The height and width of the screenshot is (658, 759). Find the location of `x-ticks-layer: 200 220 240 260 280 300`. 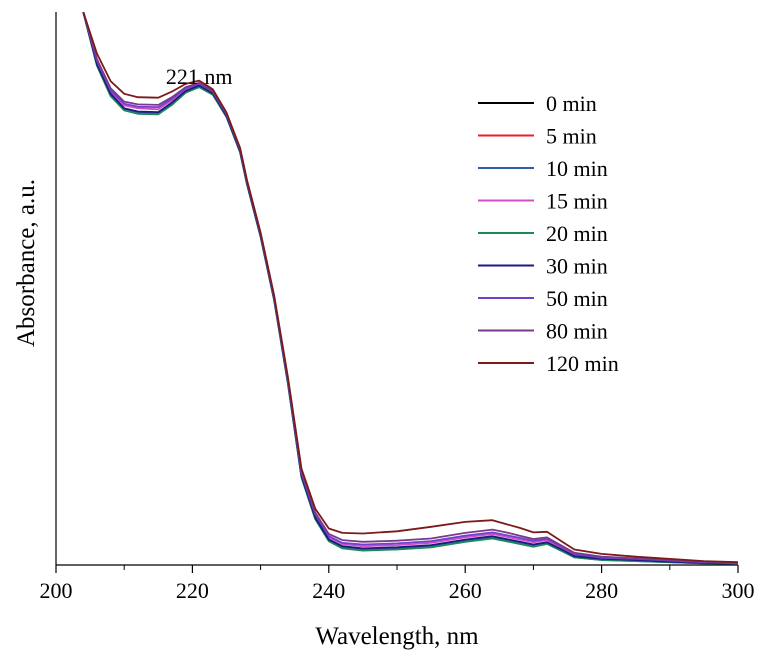

x-ticks-layer: 200 220 240 260 280 300 is located at coordinates (397, 584).